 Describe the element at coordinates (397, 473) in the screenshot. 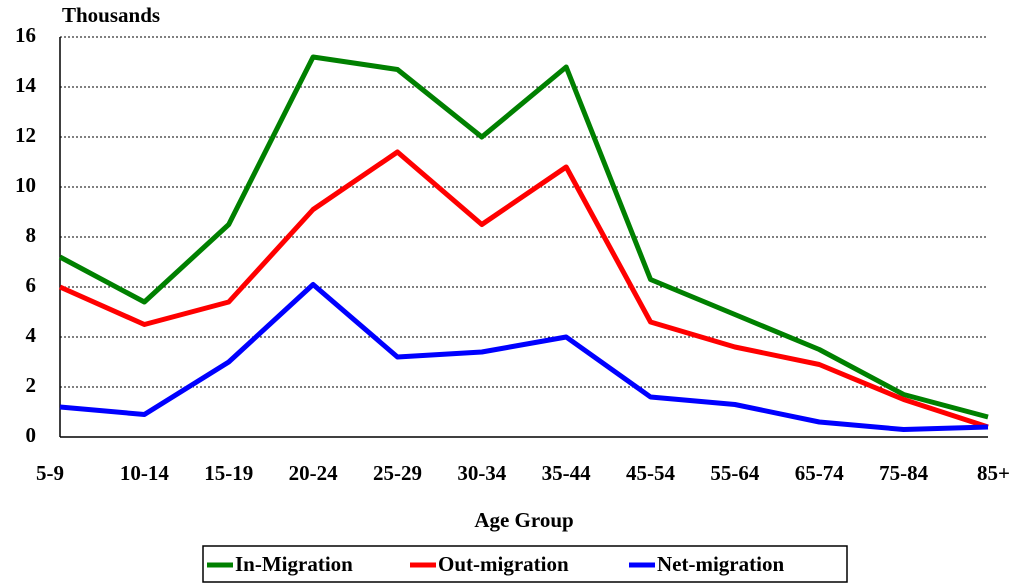

I see `x-tick-label: 25-29` at that location.